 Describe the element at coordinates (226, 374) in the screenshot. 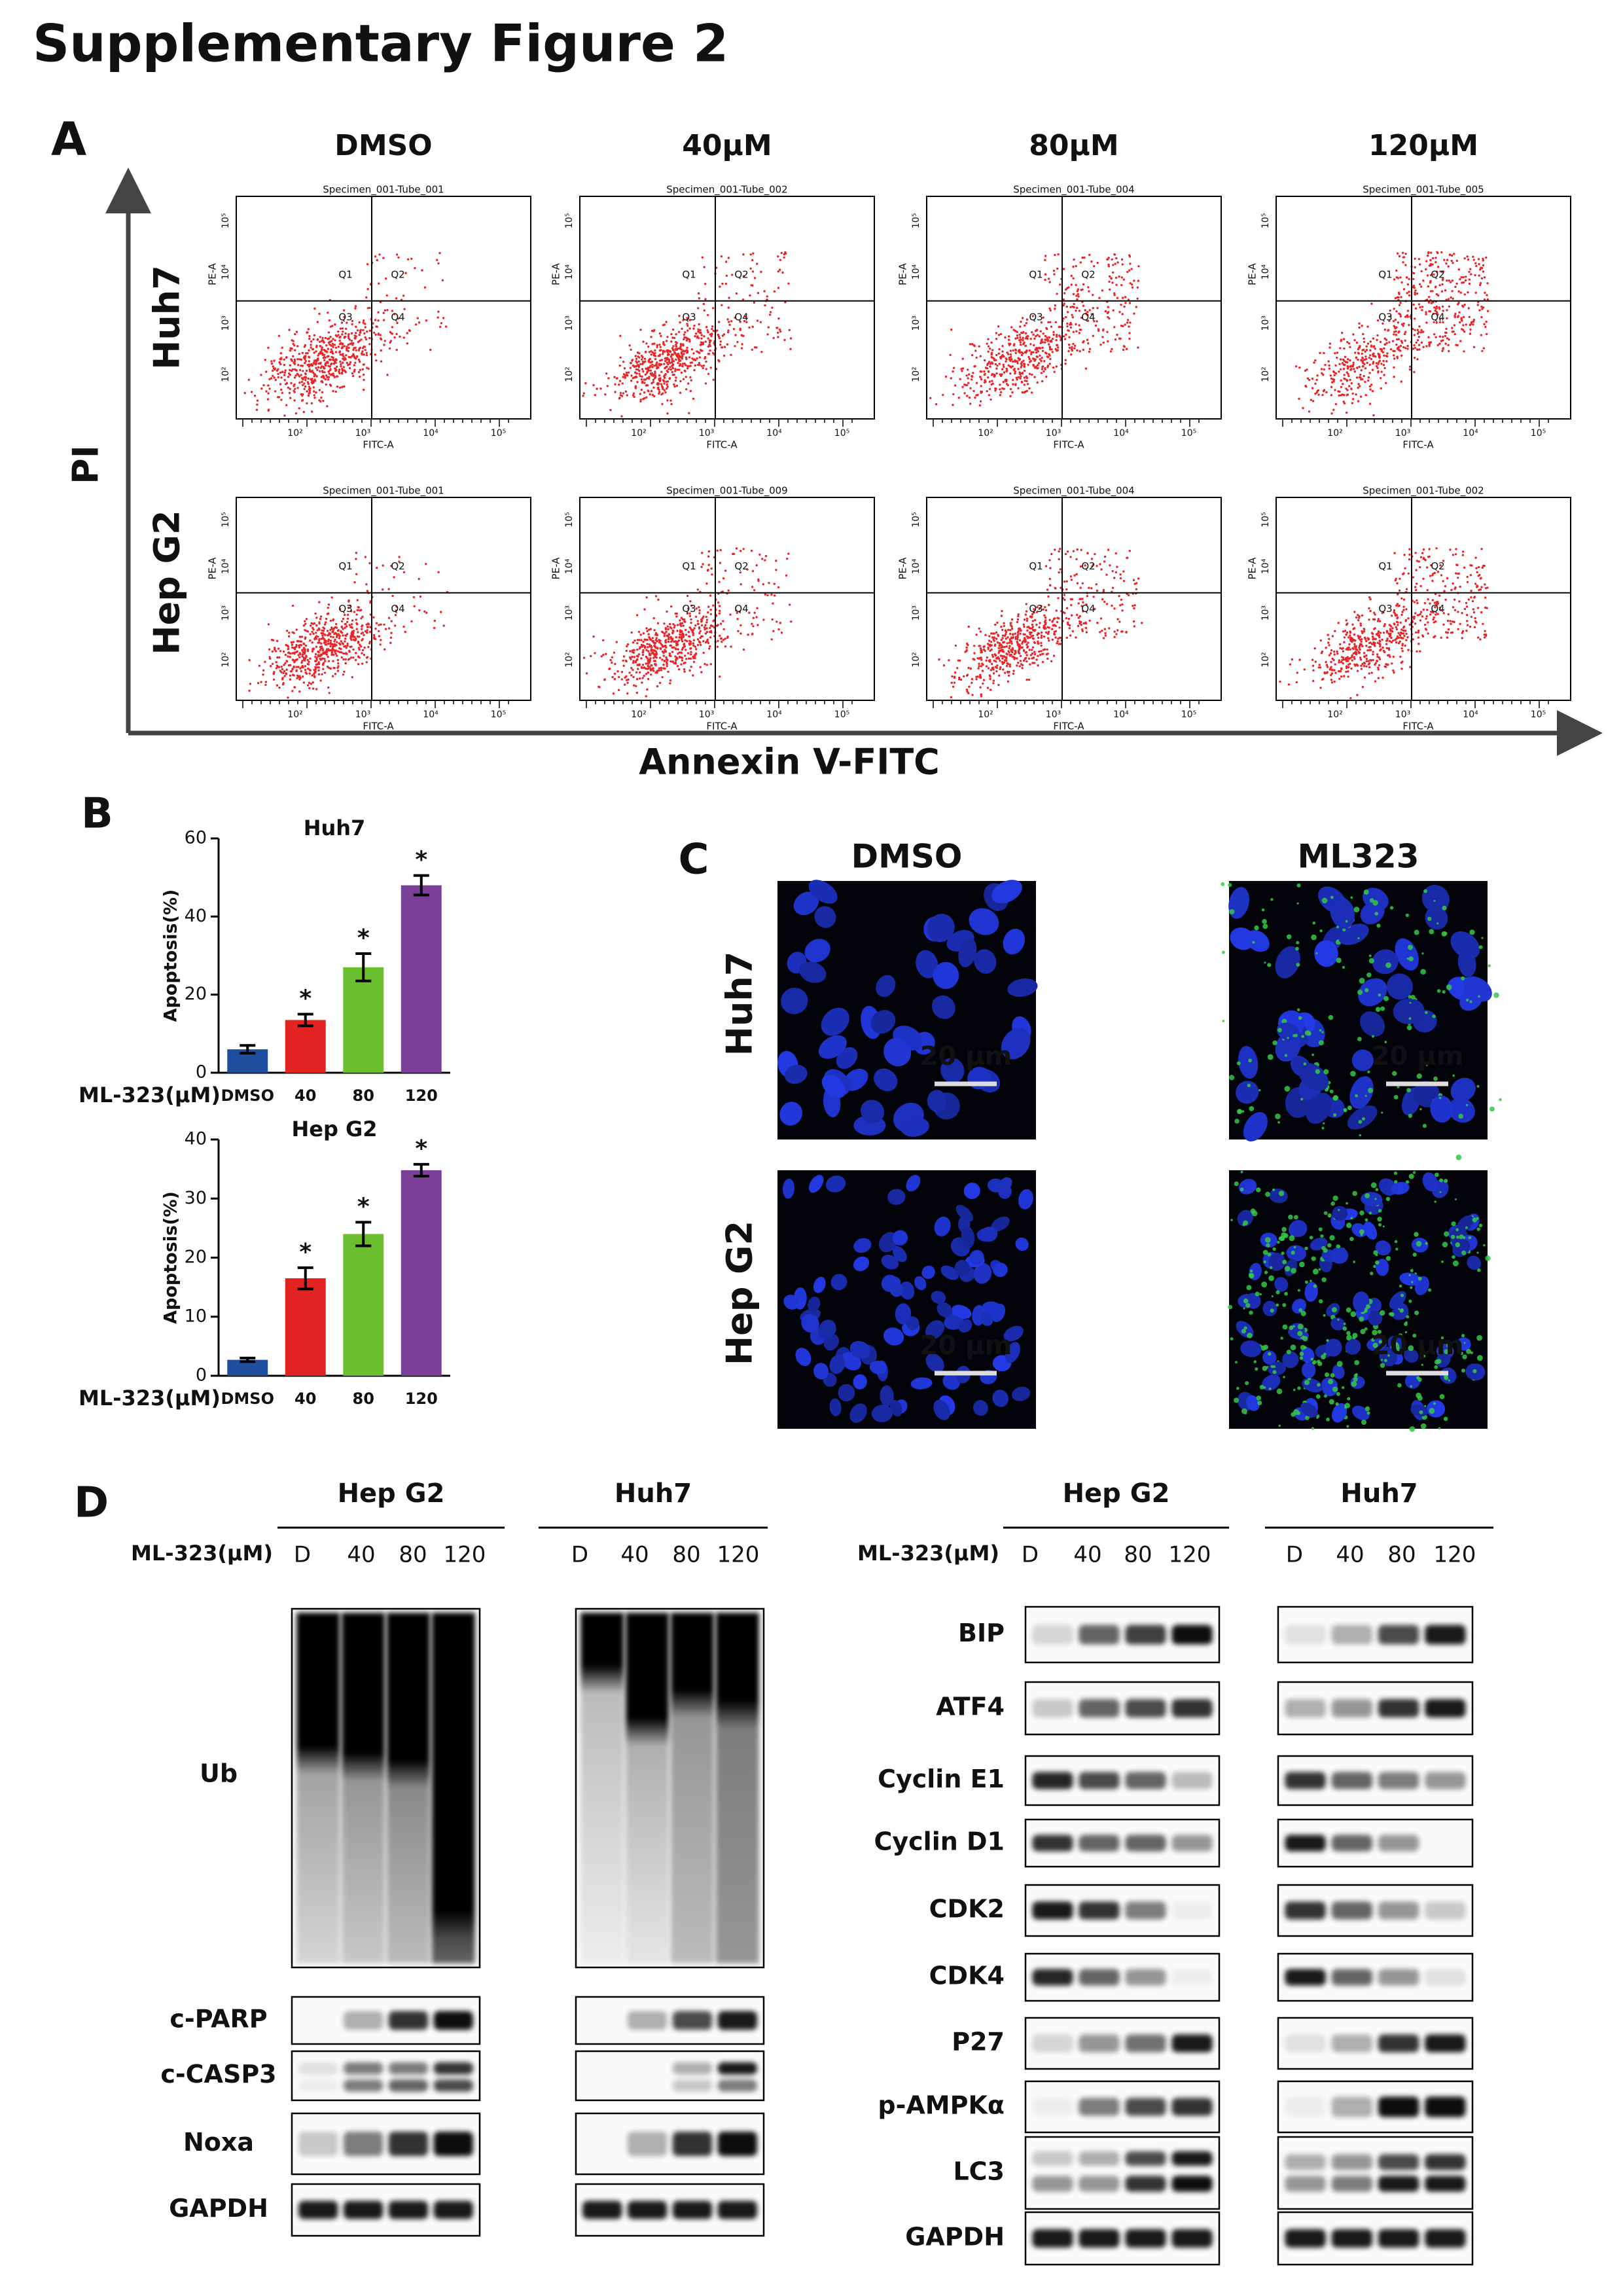

I see `y-tick-label: 10²` at that location.